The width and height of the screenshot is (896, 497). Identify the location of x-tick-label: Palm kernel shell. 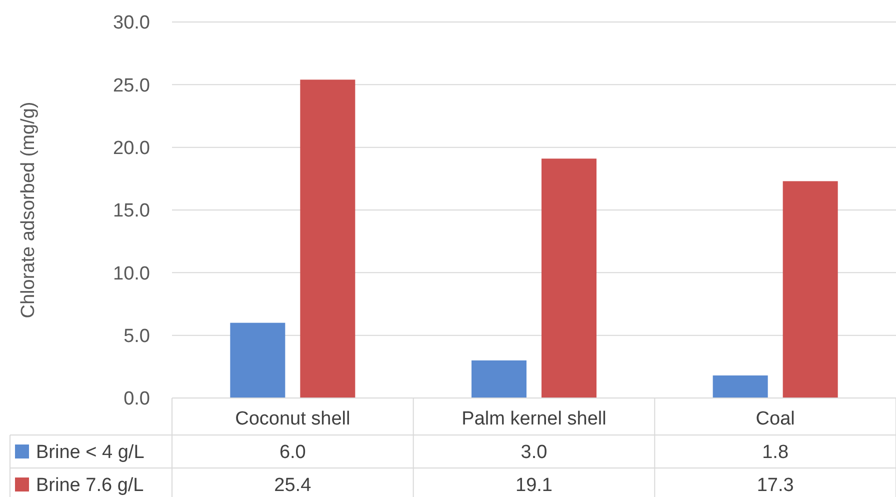
(534, 419).